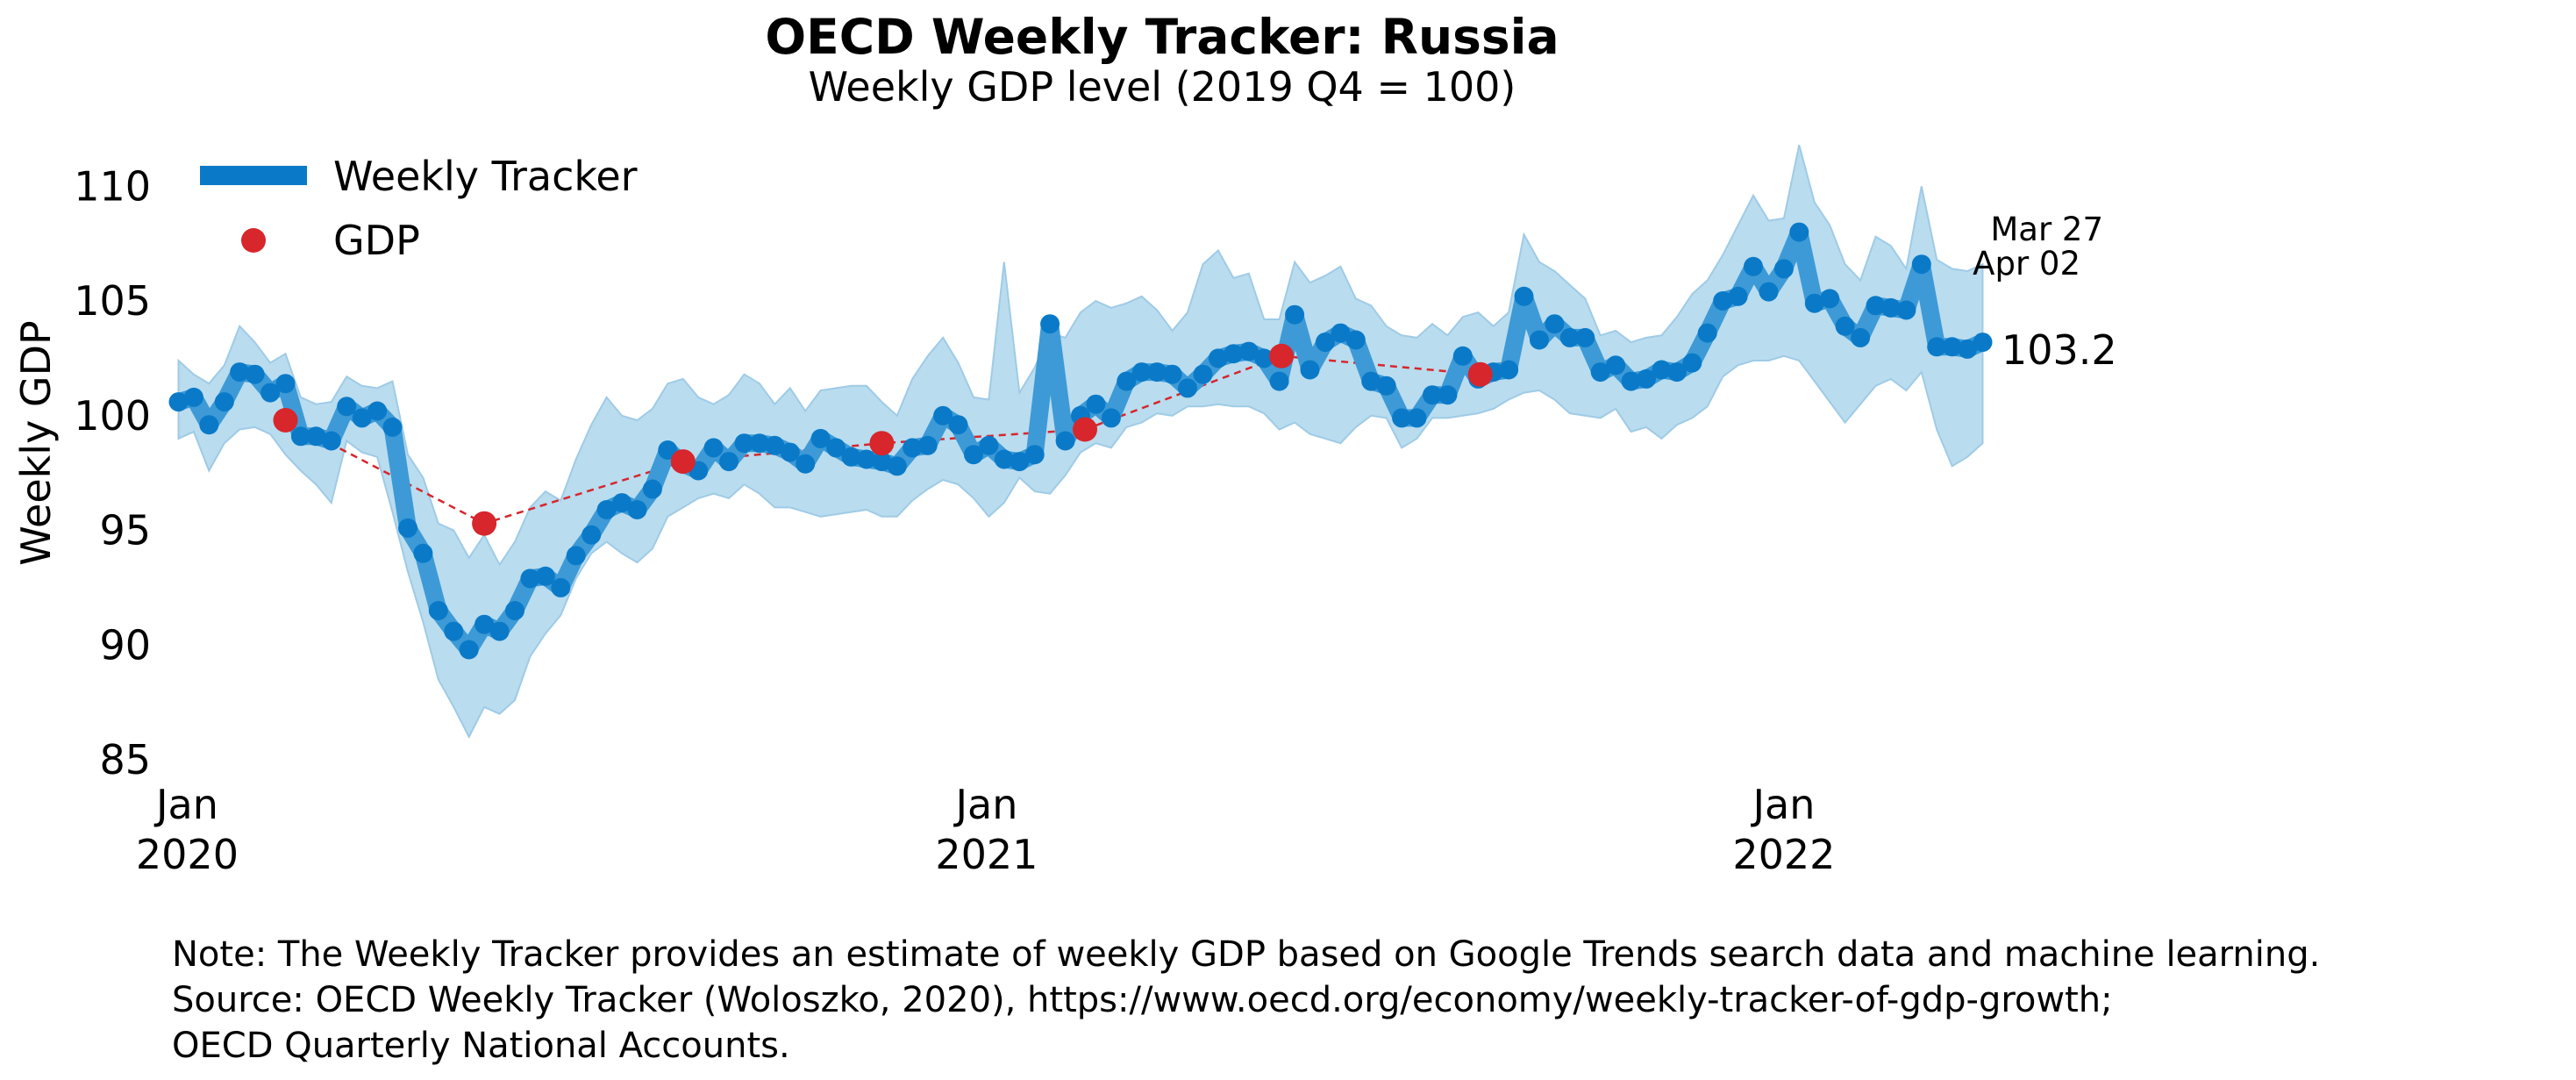 This screenshot has height=1080, width=2576. What do you see at coordinates (2047, 229) in the screenshot?
I see `date-annotation-line1: Mar 27` at bounding box center [2047, 229].